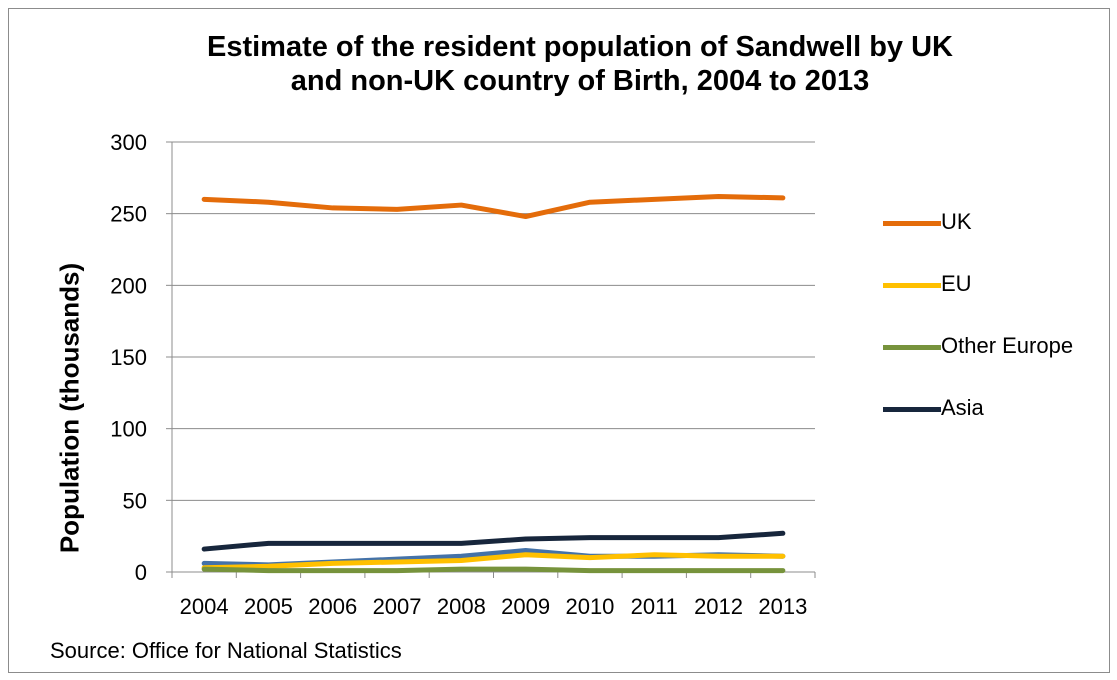  What do you see at coordinates (397, 606) in the screenshot?
I see `x-tick-label: 2007` at bounding box center [397, 606].